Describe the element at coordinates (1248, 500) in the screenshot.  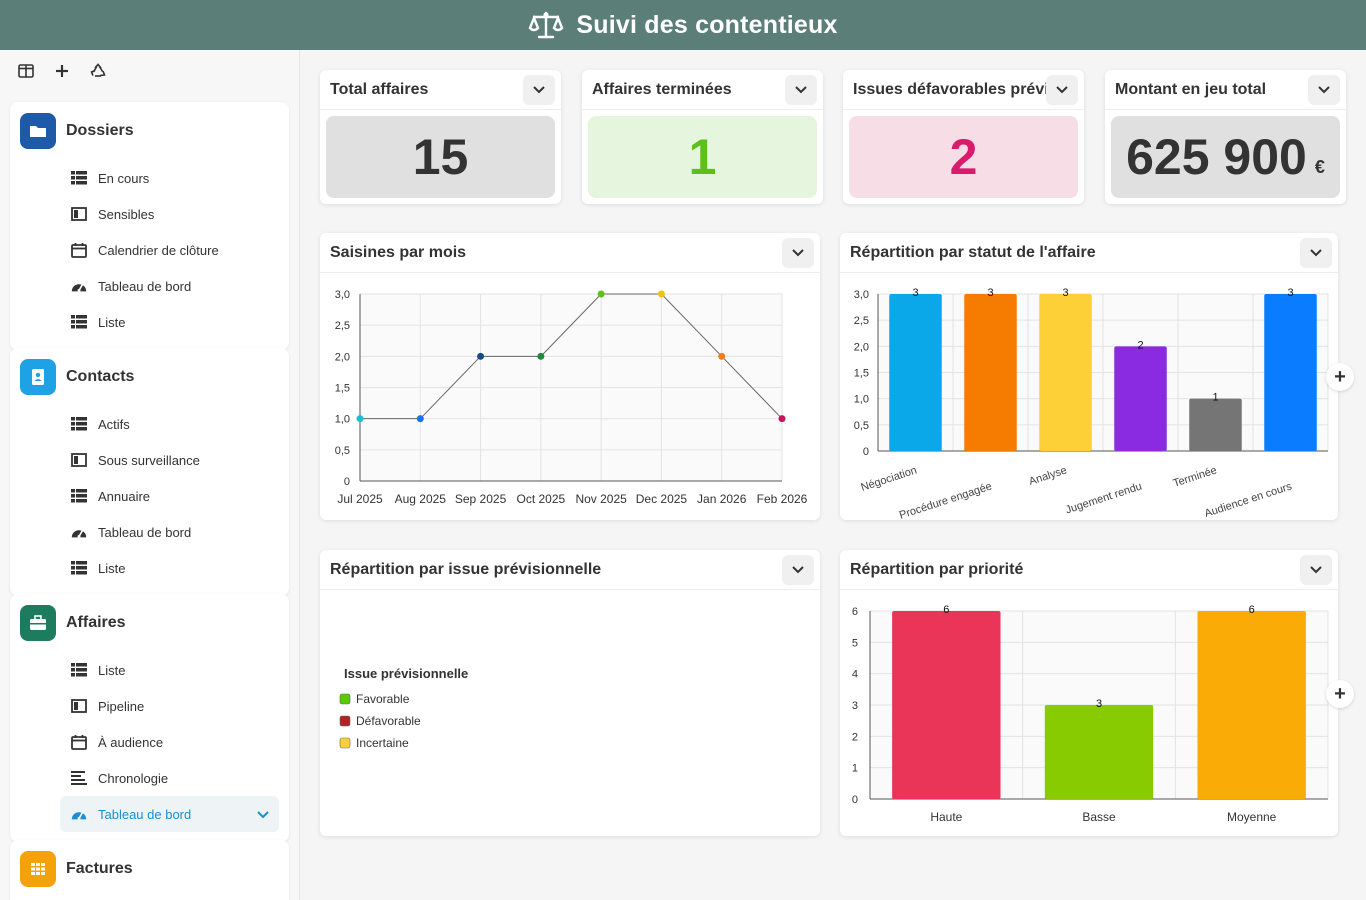
I see `x-tick-label: Audience en cours` at that location.